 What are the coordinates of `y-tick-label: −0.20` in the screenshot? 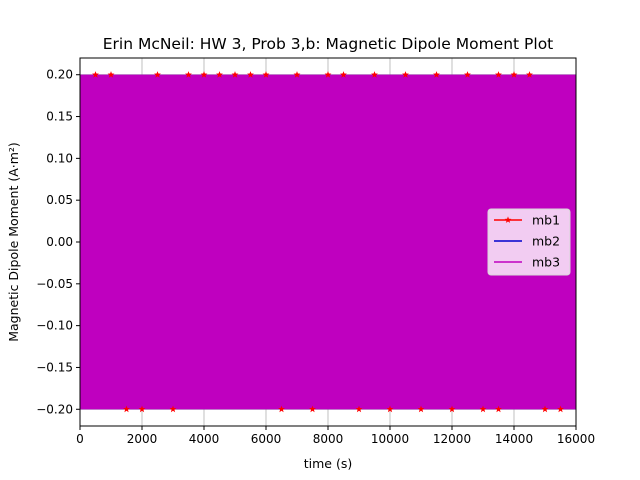 It's located at (54, 409).